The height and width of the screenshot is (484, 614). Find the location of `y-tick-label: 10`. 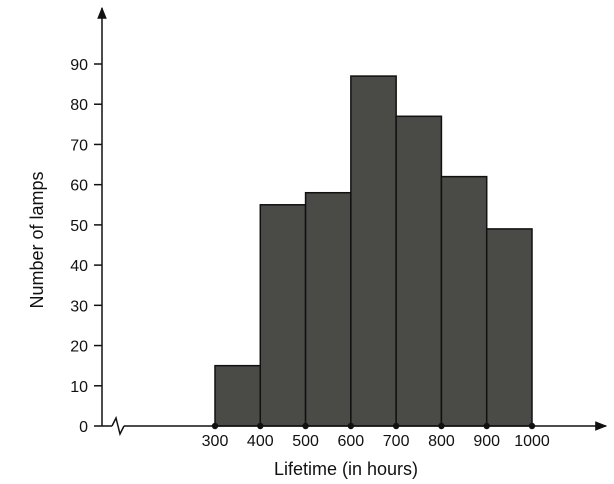

y-tick-label: 10 is located at coordinates (79, 387).